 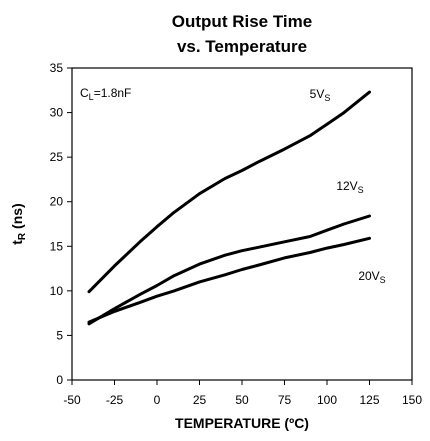 I want to click on y-axis-label-unit: (ns), so click(x=17, y=218).